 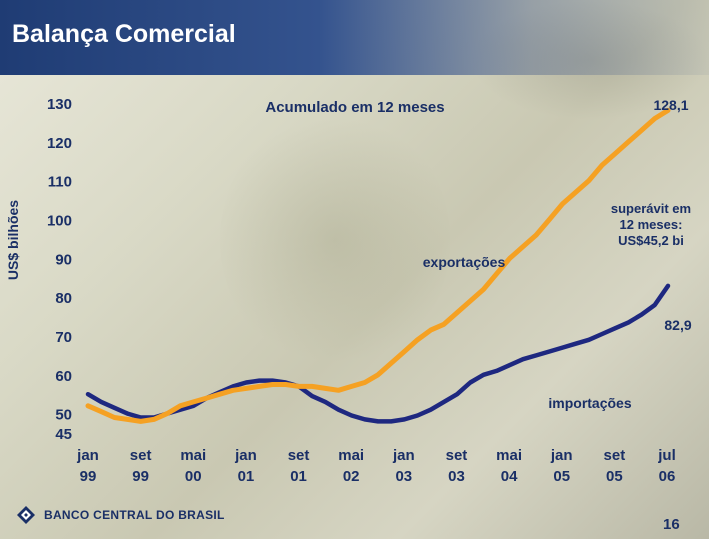 I want to click on x-tick-label: 06, so click(x=667, y=476).